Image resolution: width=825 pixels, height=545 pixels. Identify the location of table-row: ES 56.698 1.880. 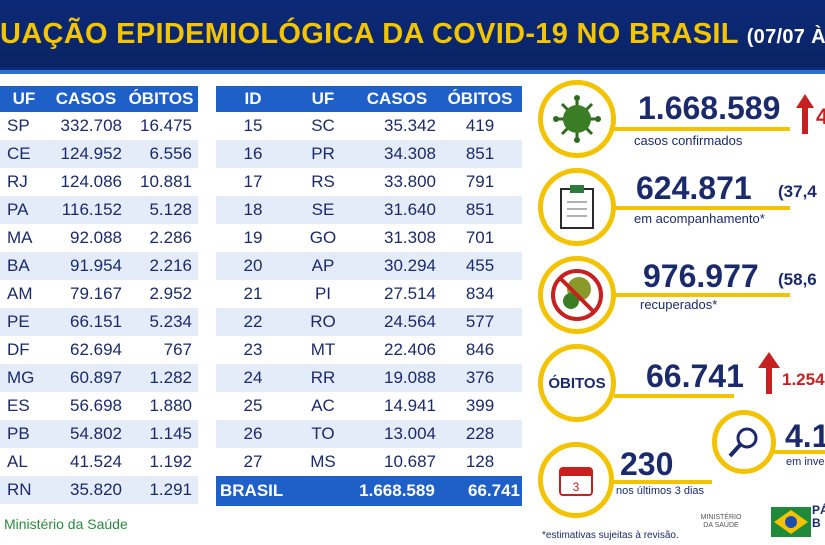
(99, 406).